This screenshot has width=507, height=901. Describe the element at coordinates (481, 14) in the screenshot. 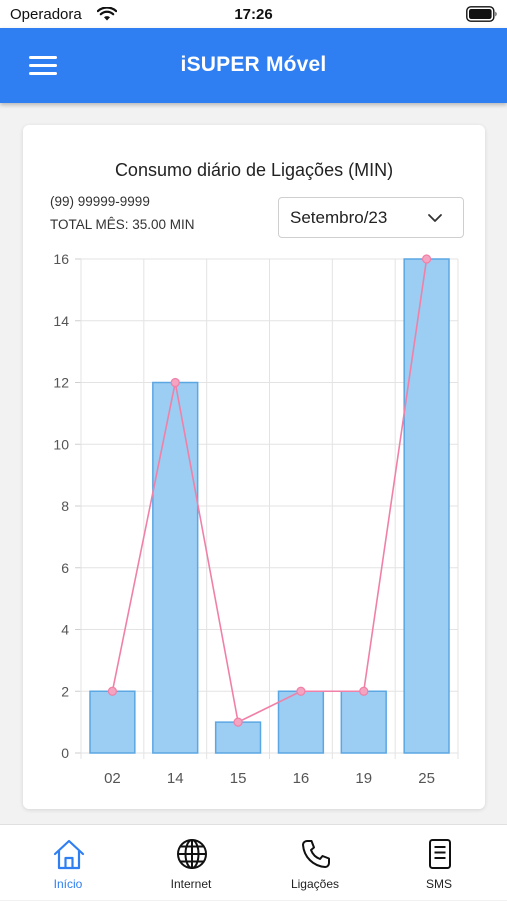

I see `battery-icon` at that location.